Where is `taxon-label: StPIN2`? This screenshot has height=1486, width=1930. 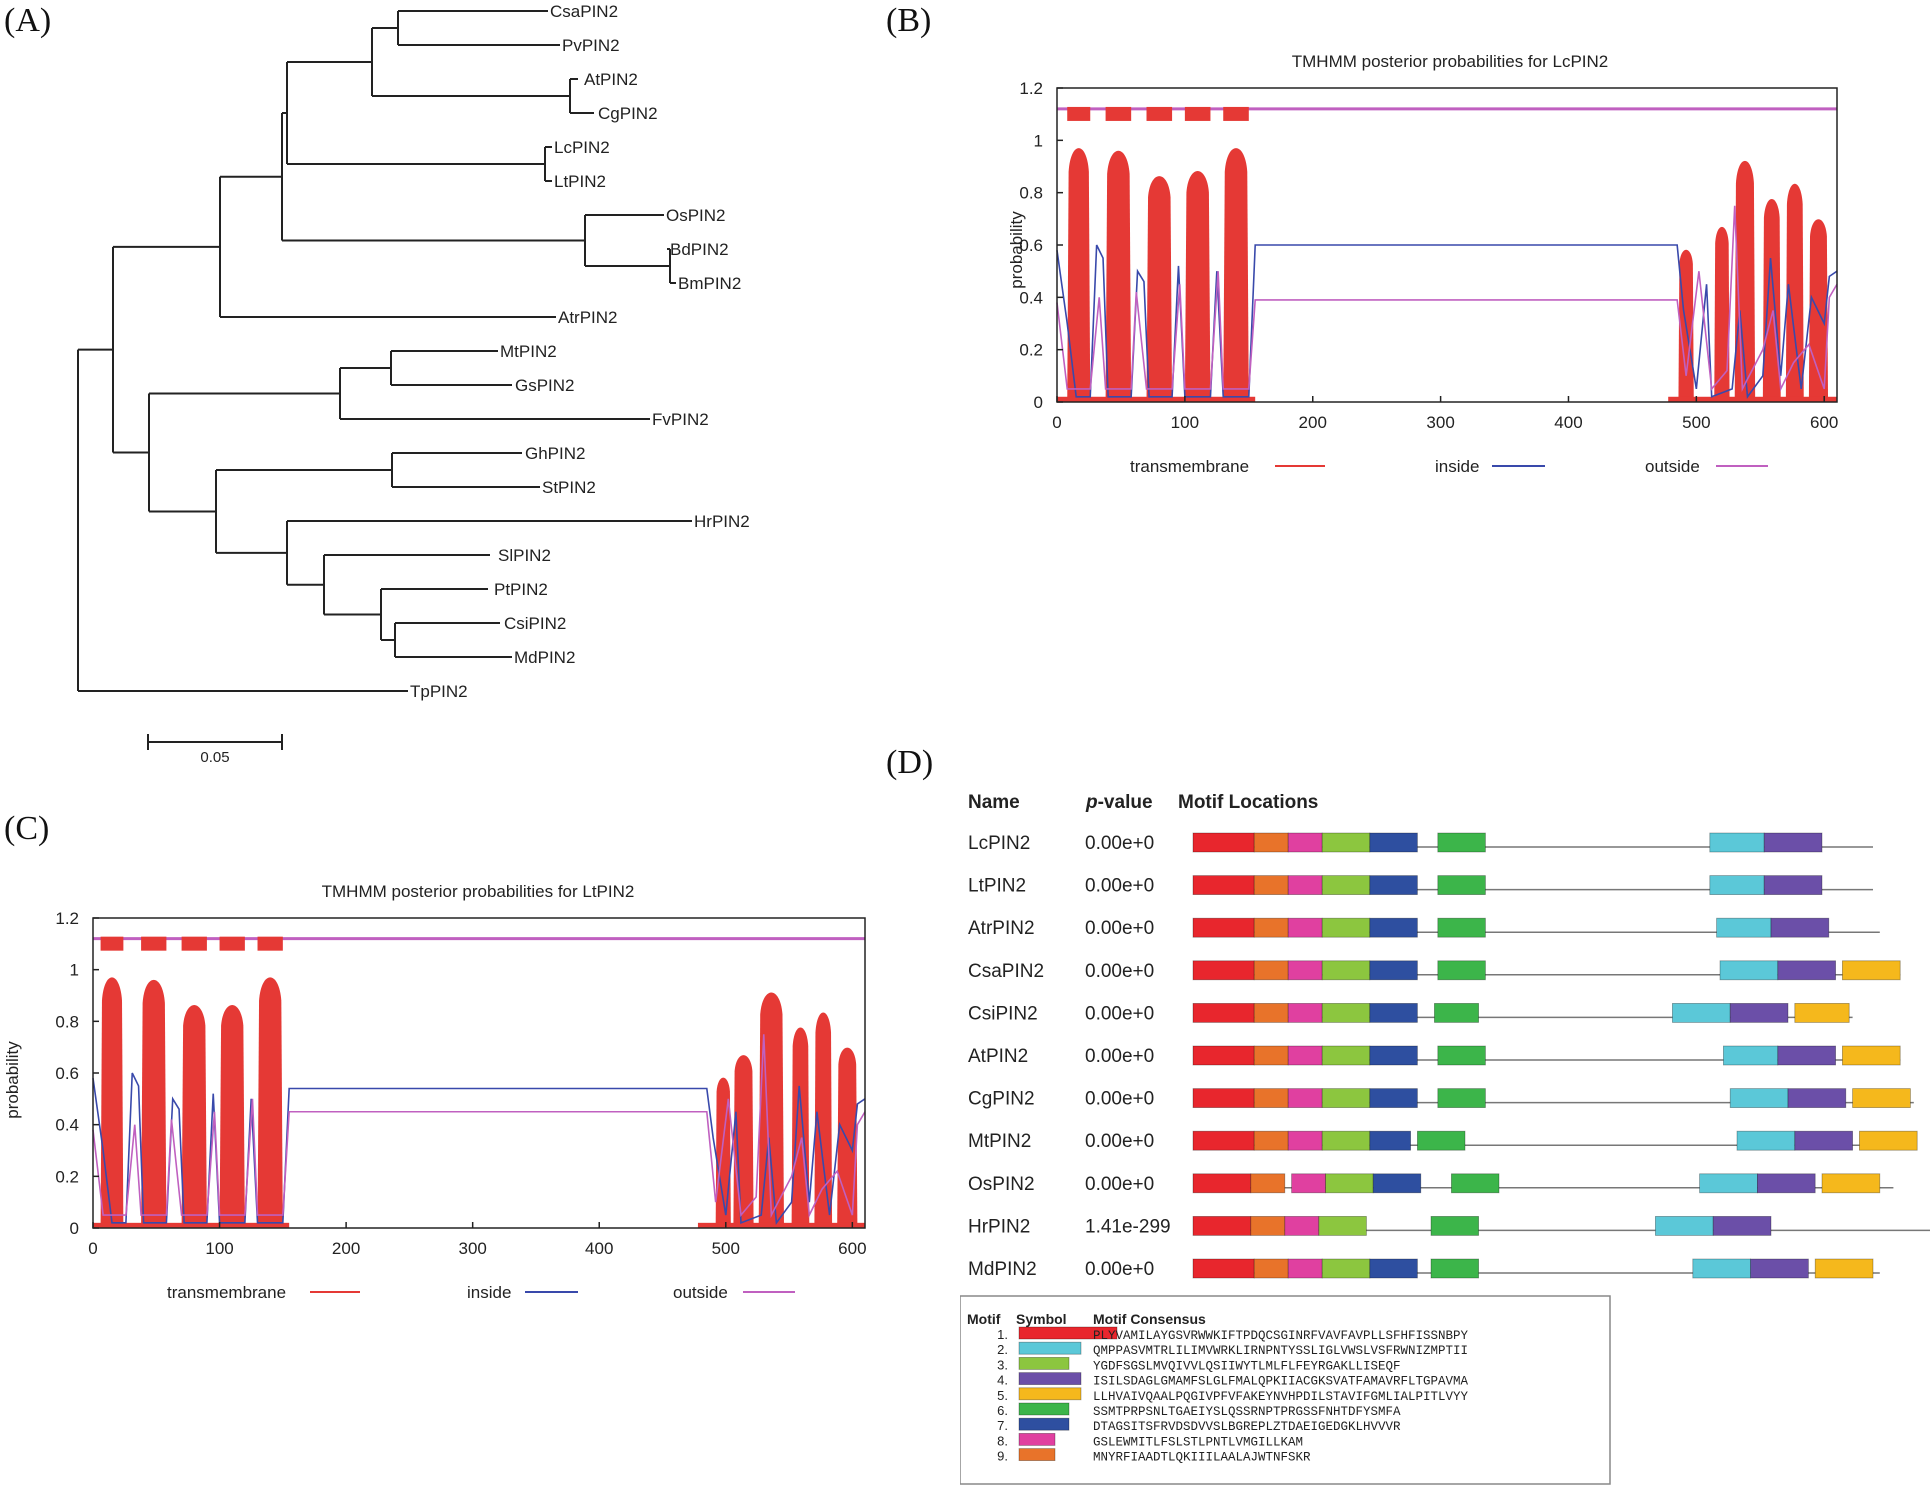
taxon-label: StPIN2 is located at coordinates (569, 487).